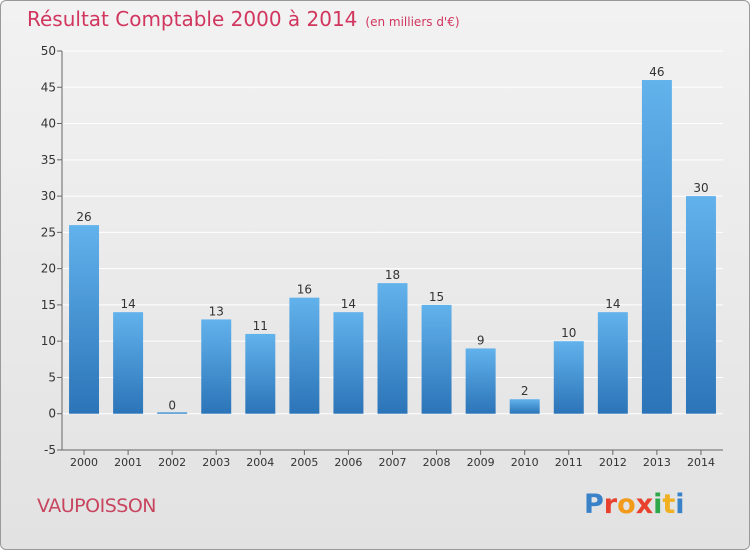 The height and width of the screenshot is (550, 750). Describe the element at coordinates (48, 196) in the screenshot. I see `y-tick-label: 30` at that location.